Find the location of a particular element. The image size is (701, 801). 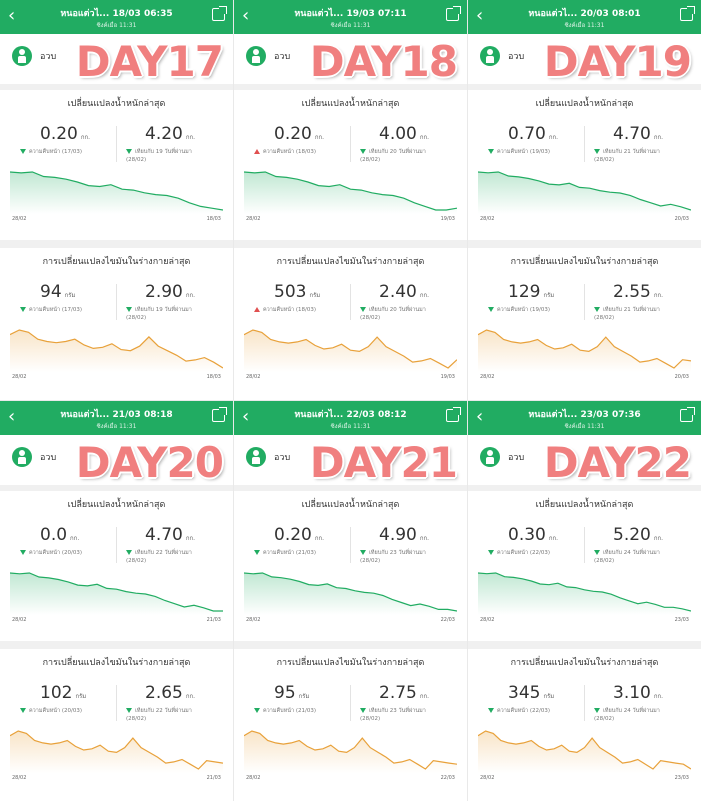

fat-total-value: 2.75 is located at coordinates (398, 693).